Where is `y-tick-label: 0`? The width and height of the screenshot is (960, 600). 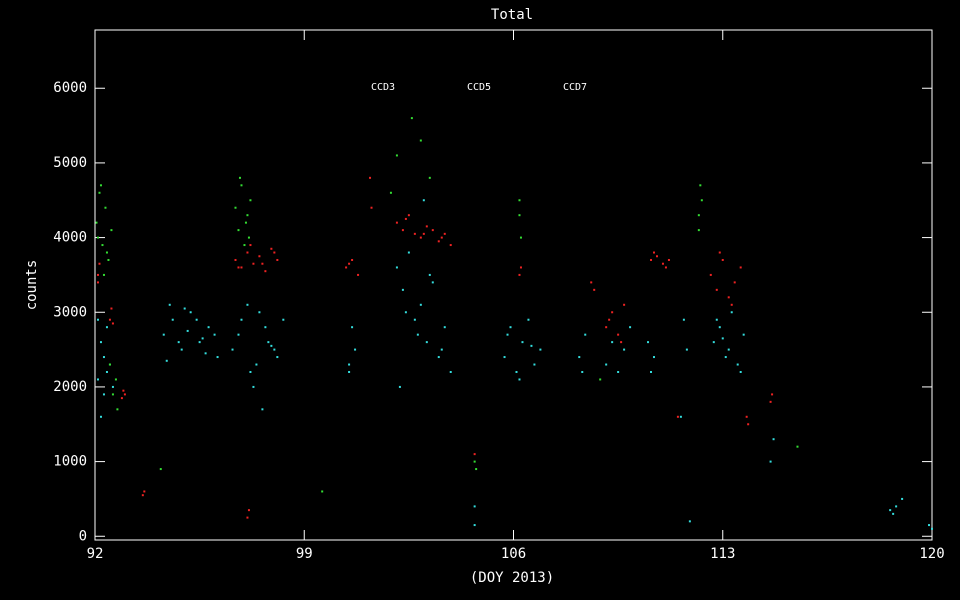
y-tick-label: 0 is located at coordinates (83, 536).